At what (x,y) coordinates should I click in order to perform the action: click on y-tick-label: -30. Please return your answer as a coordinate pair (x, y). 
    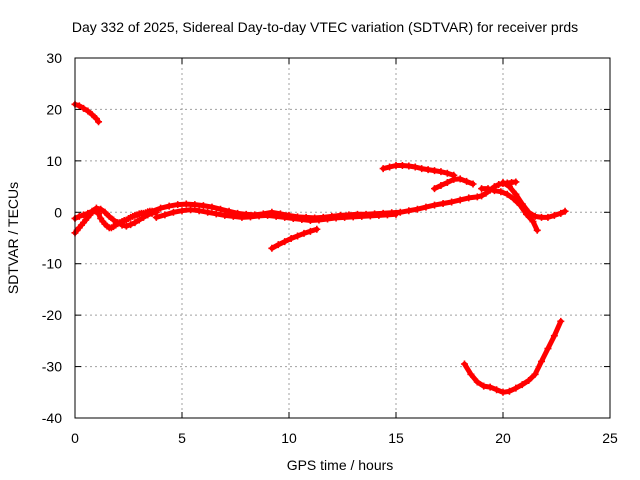
    Looking at the image, I should click on (52, 367).